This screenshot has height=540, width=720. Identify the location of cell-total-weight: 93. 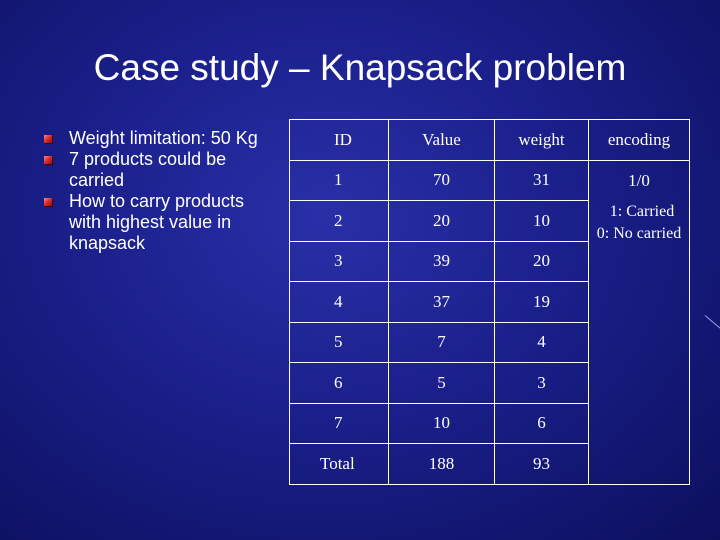
(541, 464).